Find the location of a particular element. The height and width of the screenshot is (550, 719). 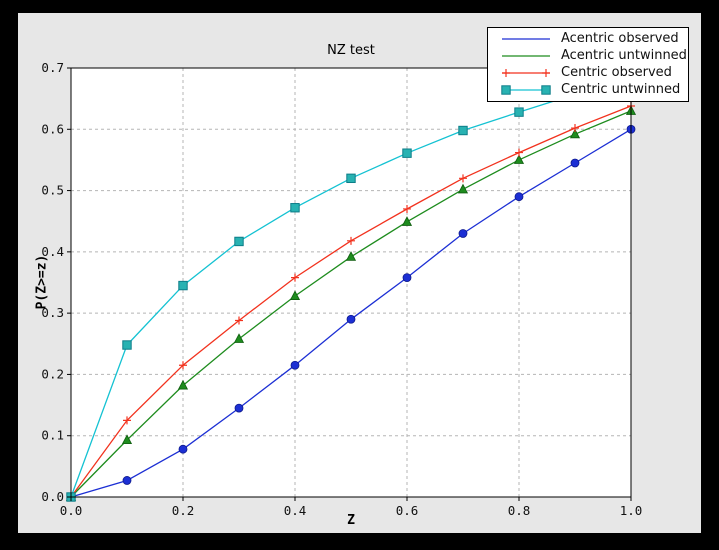

y-tick-label: 0.7 is located at coordinates (52, 67).